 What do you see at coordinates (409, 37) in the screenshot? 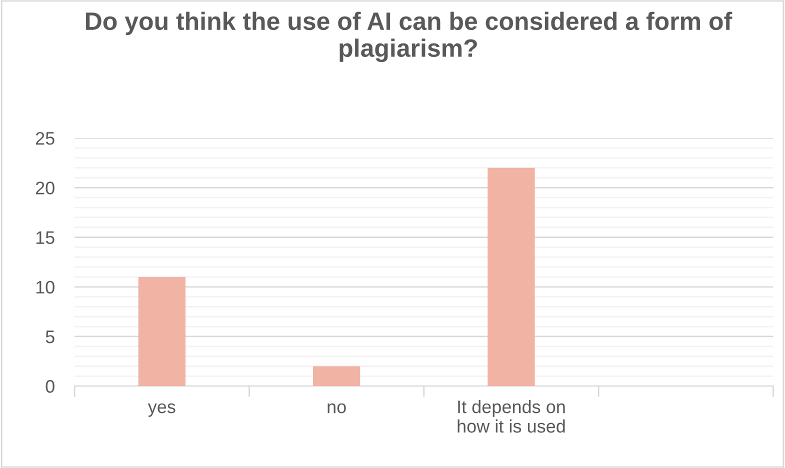
I see `chart-title: Do you think the use of AI can be considered a form of plagiarism?` at bounding box center [409, 37].